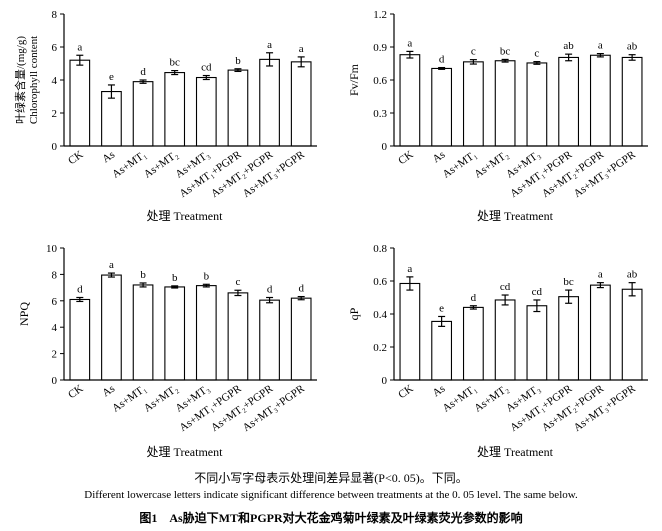  Describe the element at coordinates (20, 80) in the screenshot. I see `y-axis-label-cn: 叶绿素含量/(mg/g)` at that location.